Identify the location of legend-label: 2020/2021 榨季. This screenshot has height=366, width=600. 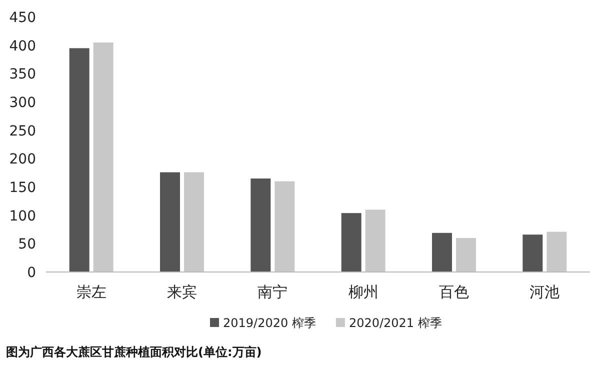
(395, 323).